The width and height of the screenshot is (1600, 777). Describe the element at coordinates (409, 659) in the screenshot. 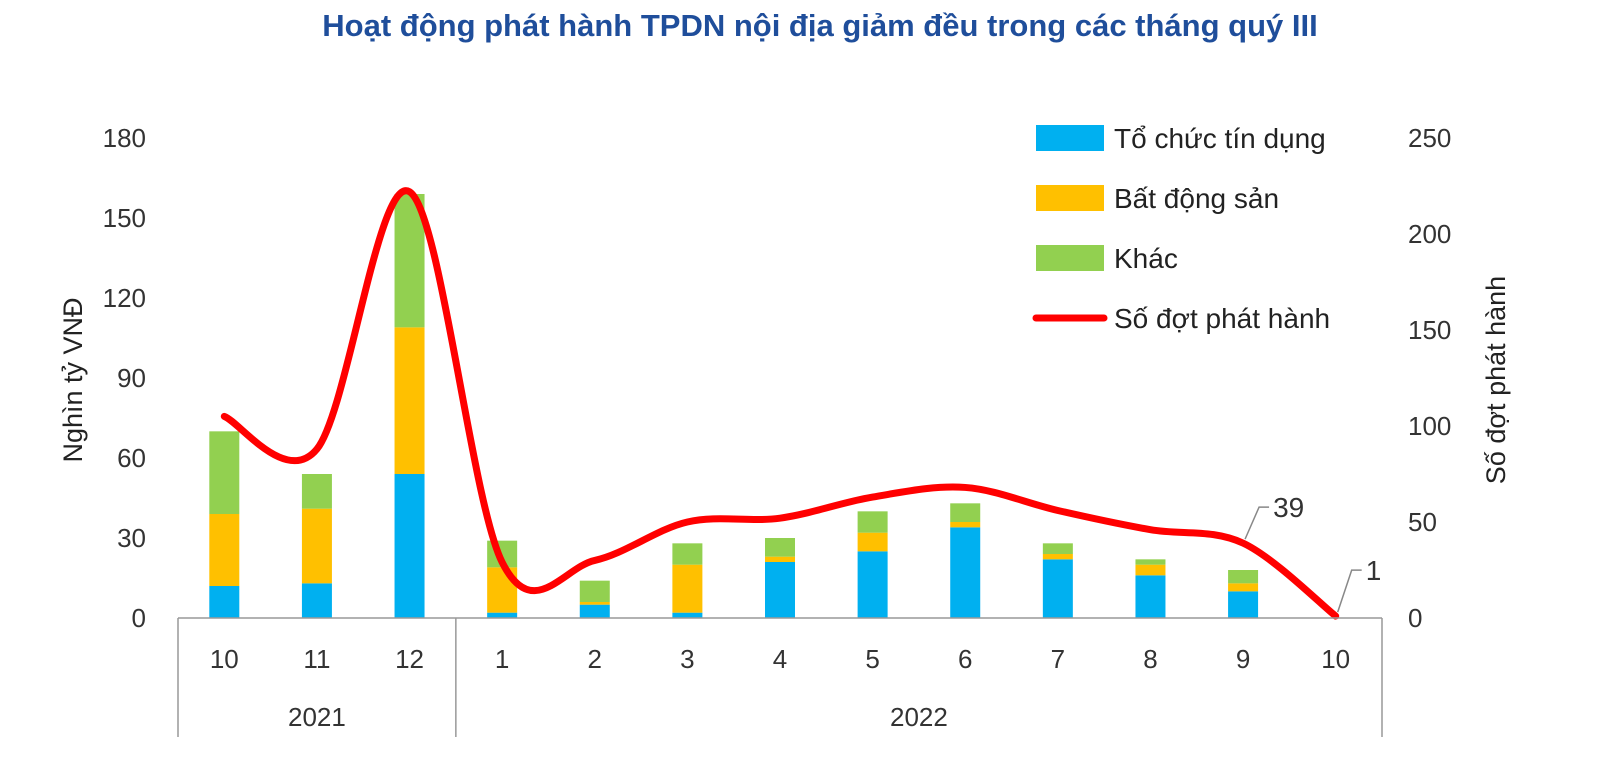

I see `x-tick-label: 12` at that location.